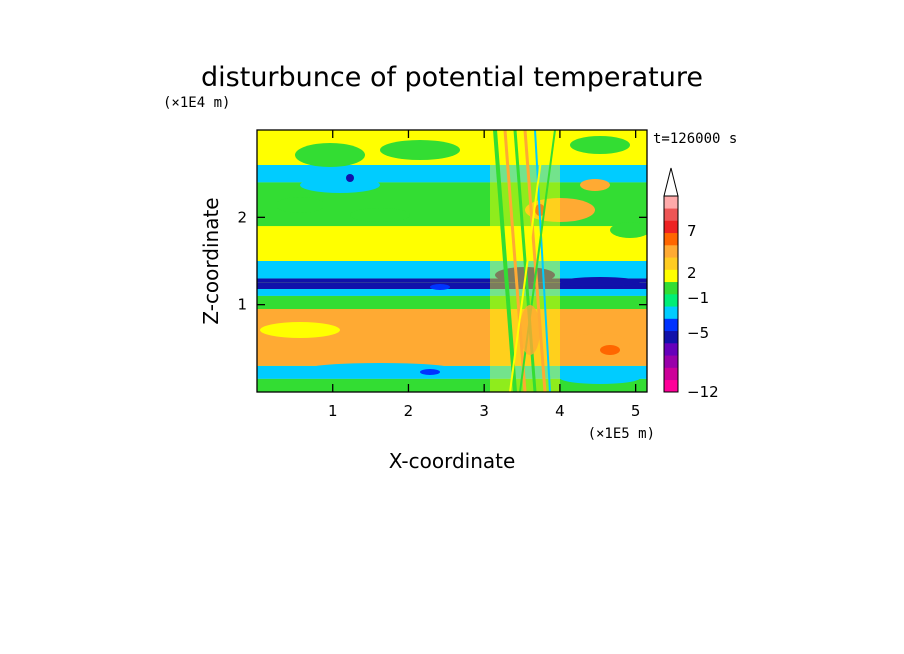  I want to click on colorbar-frame, so click(671, 294).